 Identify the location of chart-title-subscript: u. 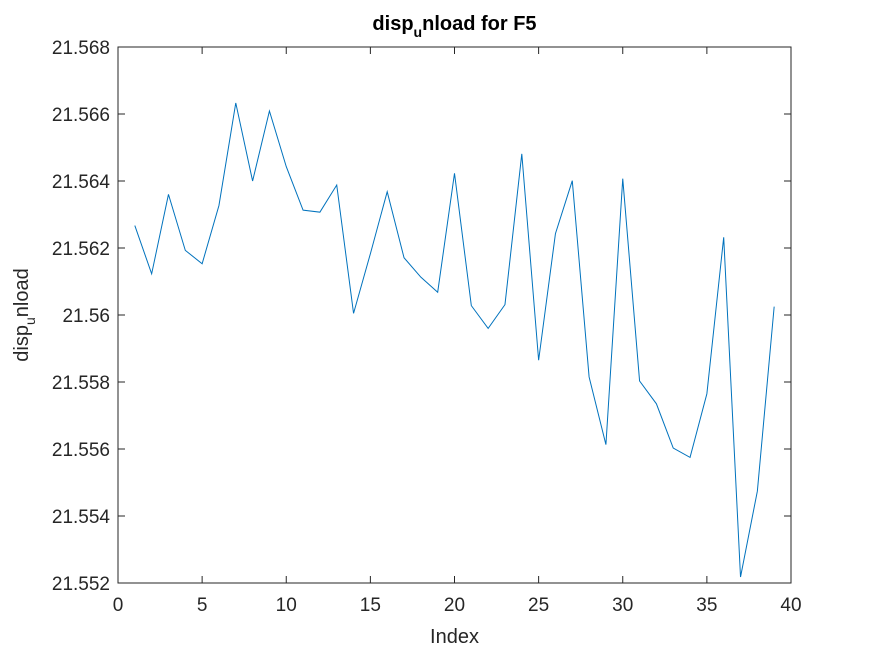
(418, 32).